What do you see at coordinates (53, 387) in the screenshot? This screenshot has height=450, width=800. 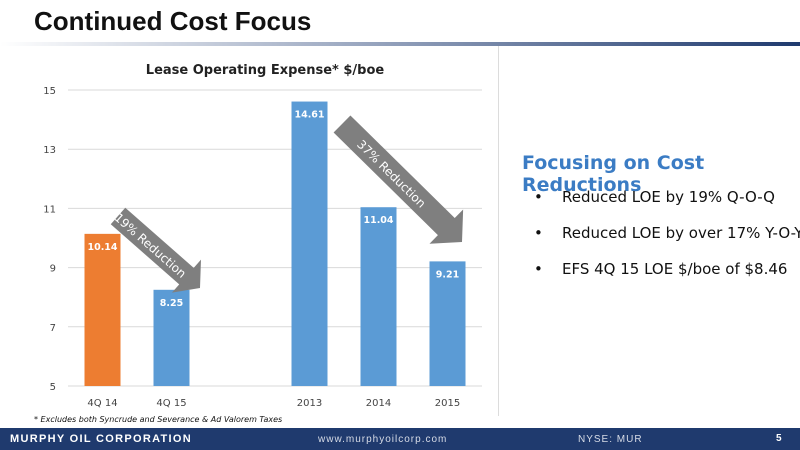 I see `y-tick-label: 5` at bounding box center [53, 387].